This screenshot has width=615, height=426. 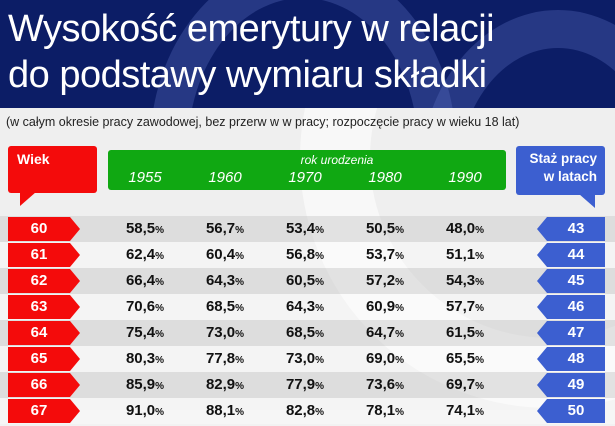 What do you see at coordinates (385, 306) in the screenshot?
I see `value-cell: 60,9%` at bounding box center [385, 306].